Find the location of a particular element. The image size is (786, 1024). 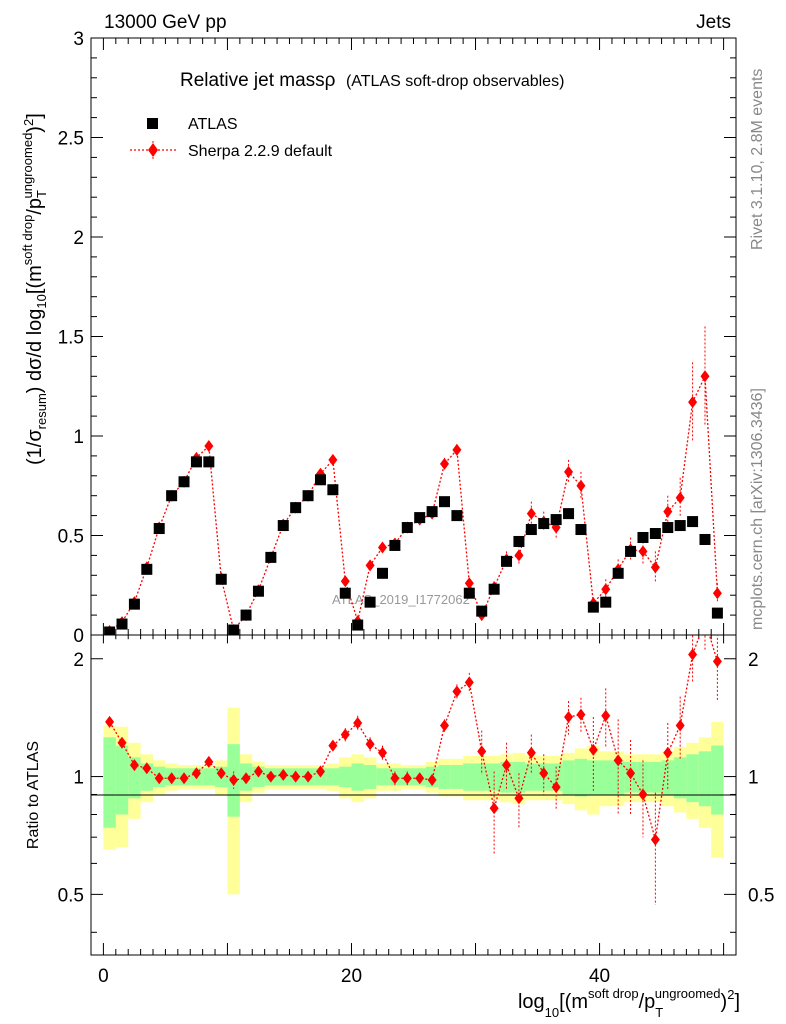

main-y-tick-label: 1.5 is located at coordinates (71, 338).